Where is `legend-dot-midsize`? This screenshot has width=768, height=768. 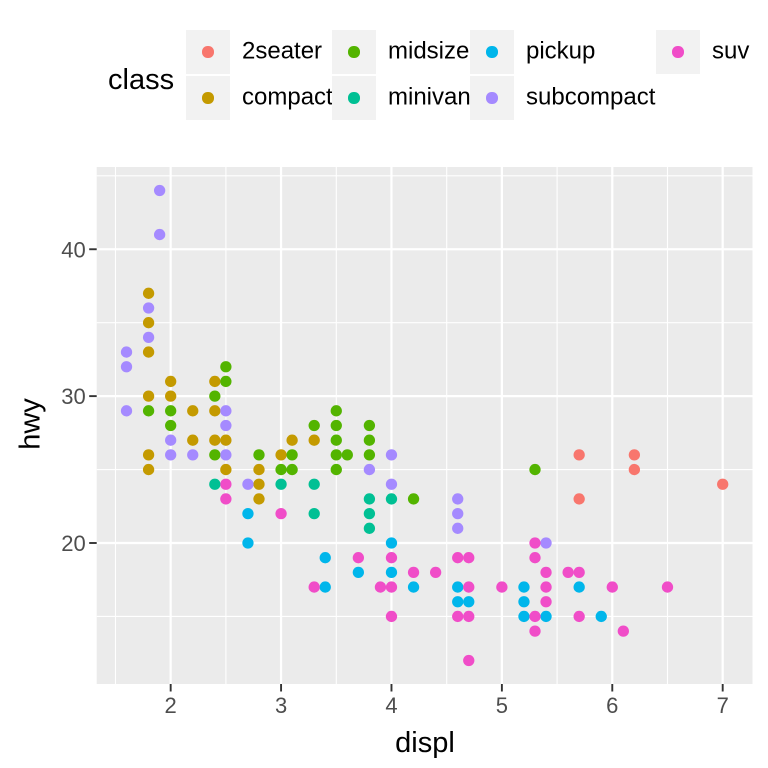
legend-dot-midsize is located at coordinates (354, 52).